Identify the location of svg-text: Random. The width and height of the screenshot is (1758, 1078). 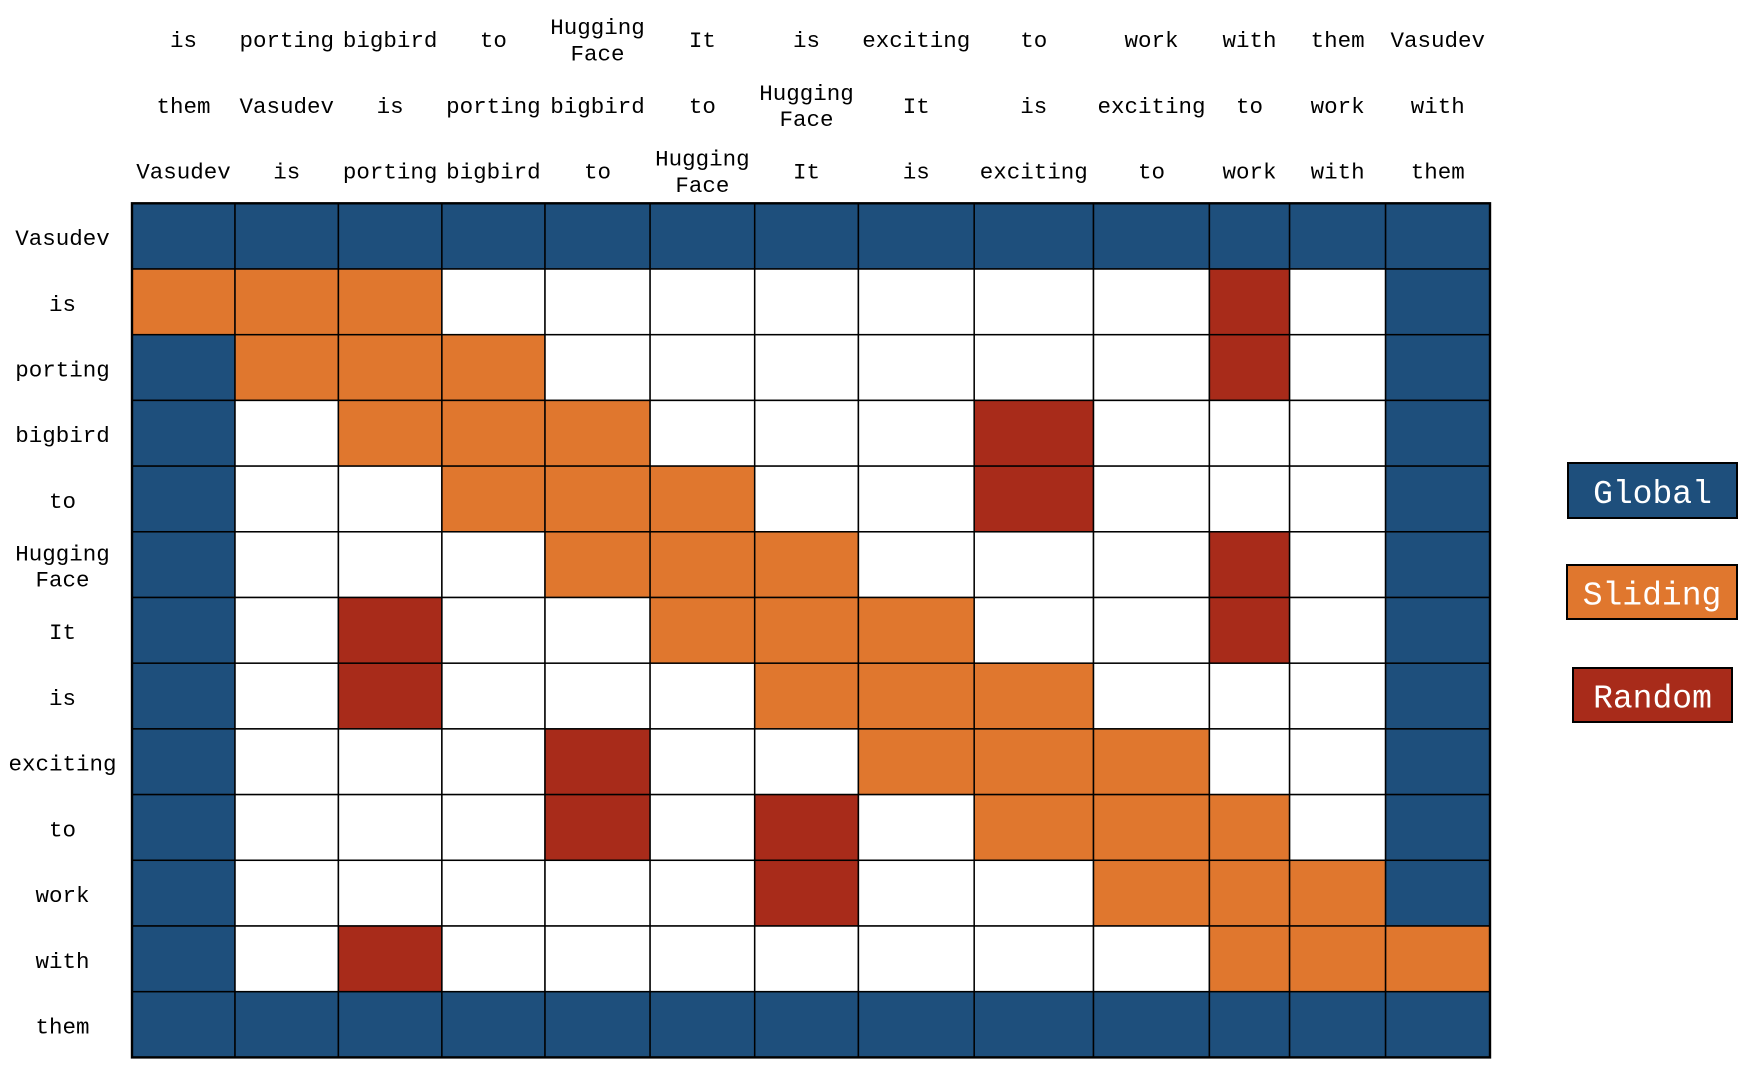
(1652, 699).